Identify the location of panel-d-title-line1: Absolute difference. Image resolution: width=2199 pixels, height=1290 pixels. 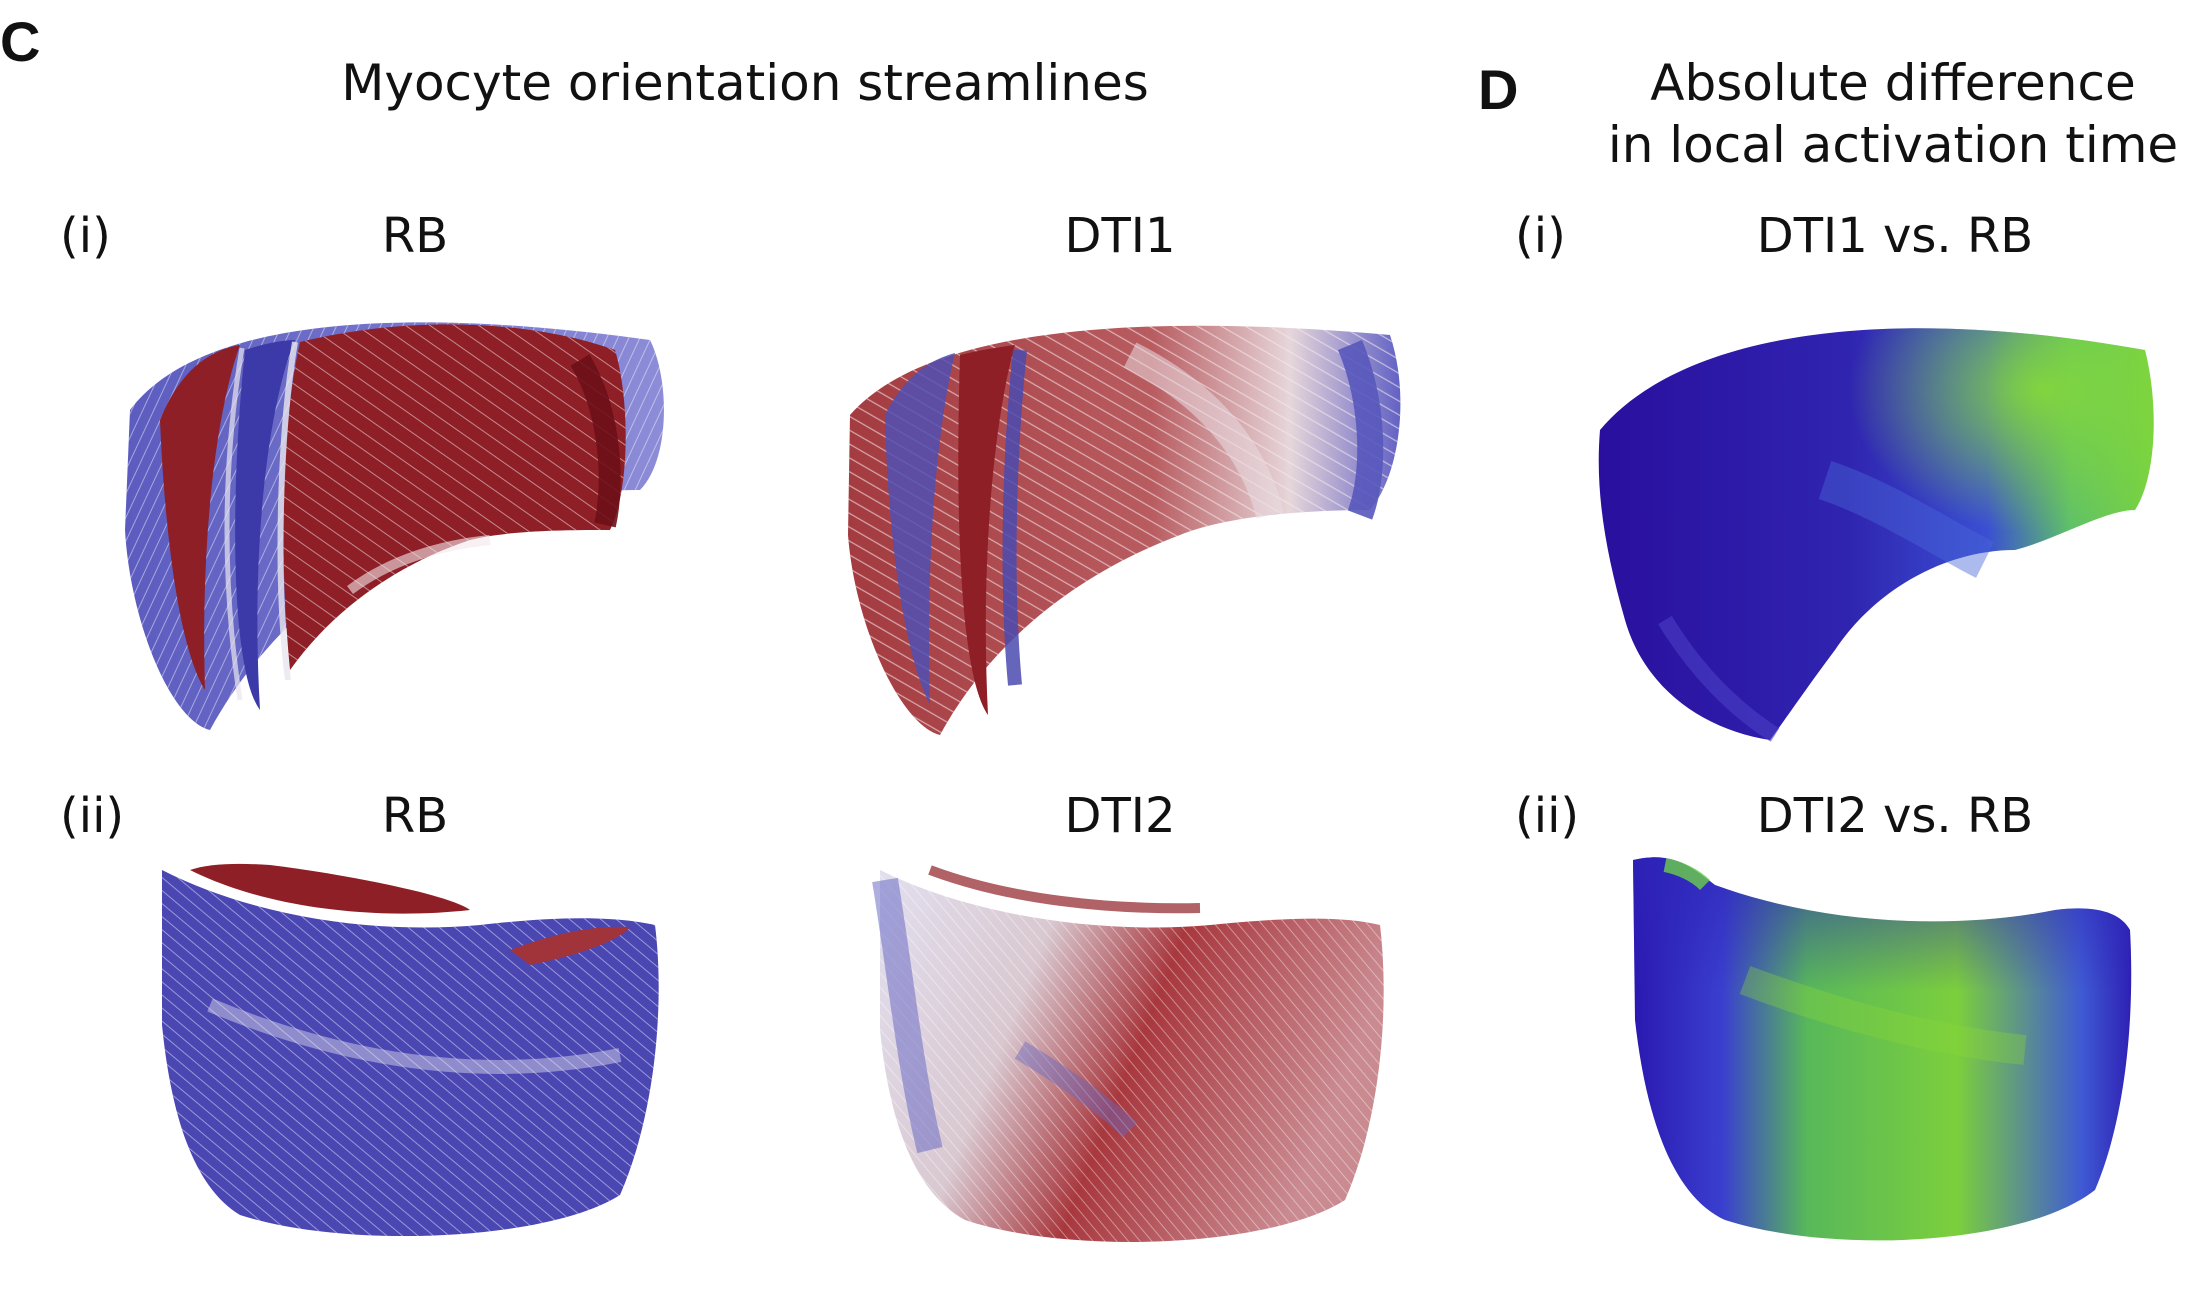
(1893, 83).